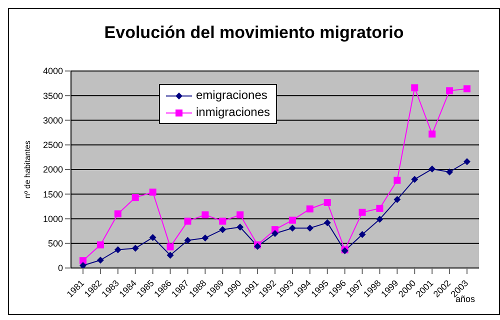 The image size is (500, 320). Describe the element at coordinates (27, 169) in the screenshot. I see `y-axis-title: nº de habitantes` at that location.